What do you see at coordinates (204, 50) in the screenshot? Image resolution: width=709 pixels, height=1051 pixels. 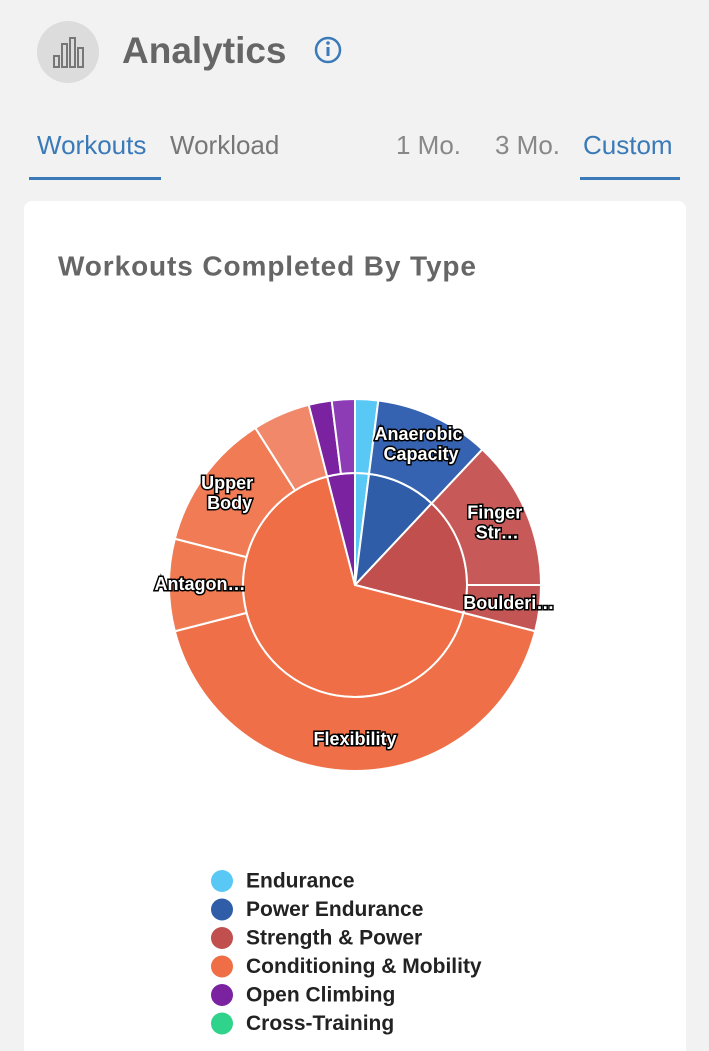 I see `page-title: Analytics` at bounding box center [204, 50].